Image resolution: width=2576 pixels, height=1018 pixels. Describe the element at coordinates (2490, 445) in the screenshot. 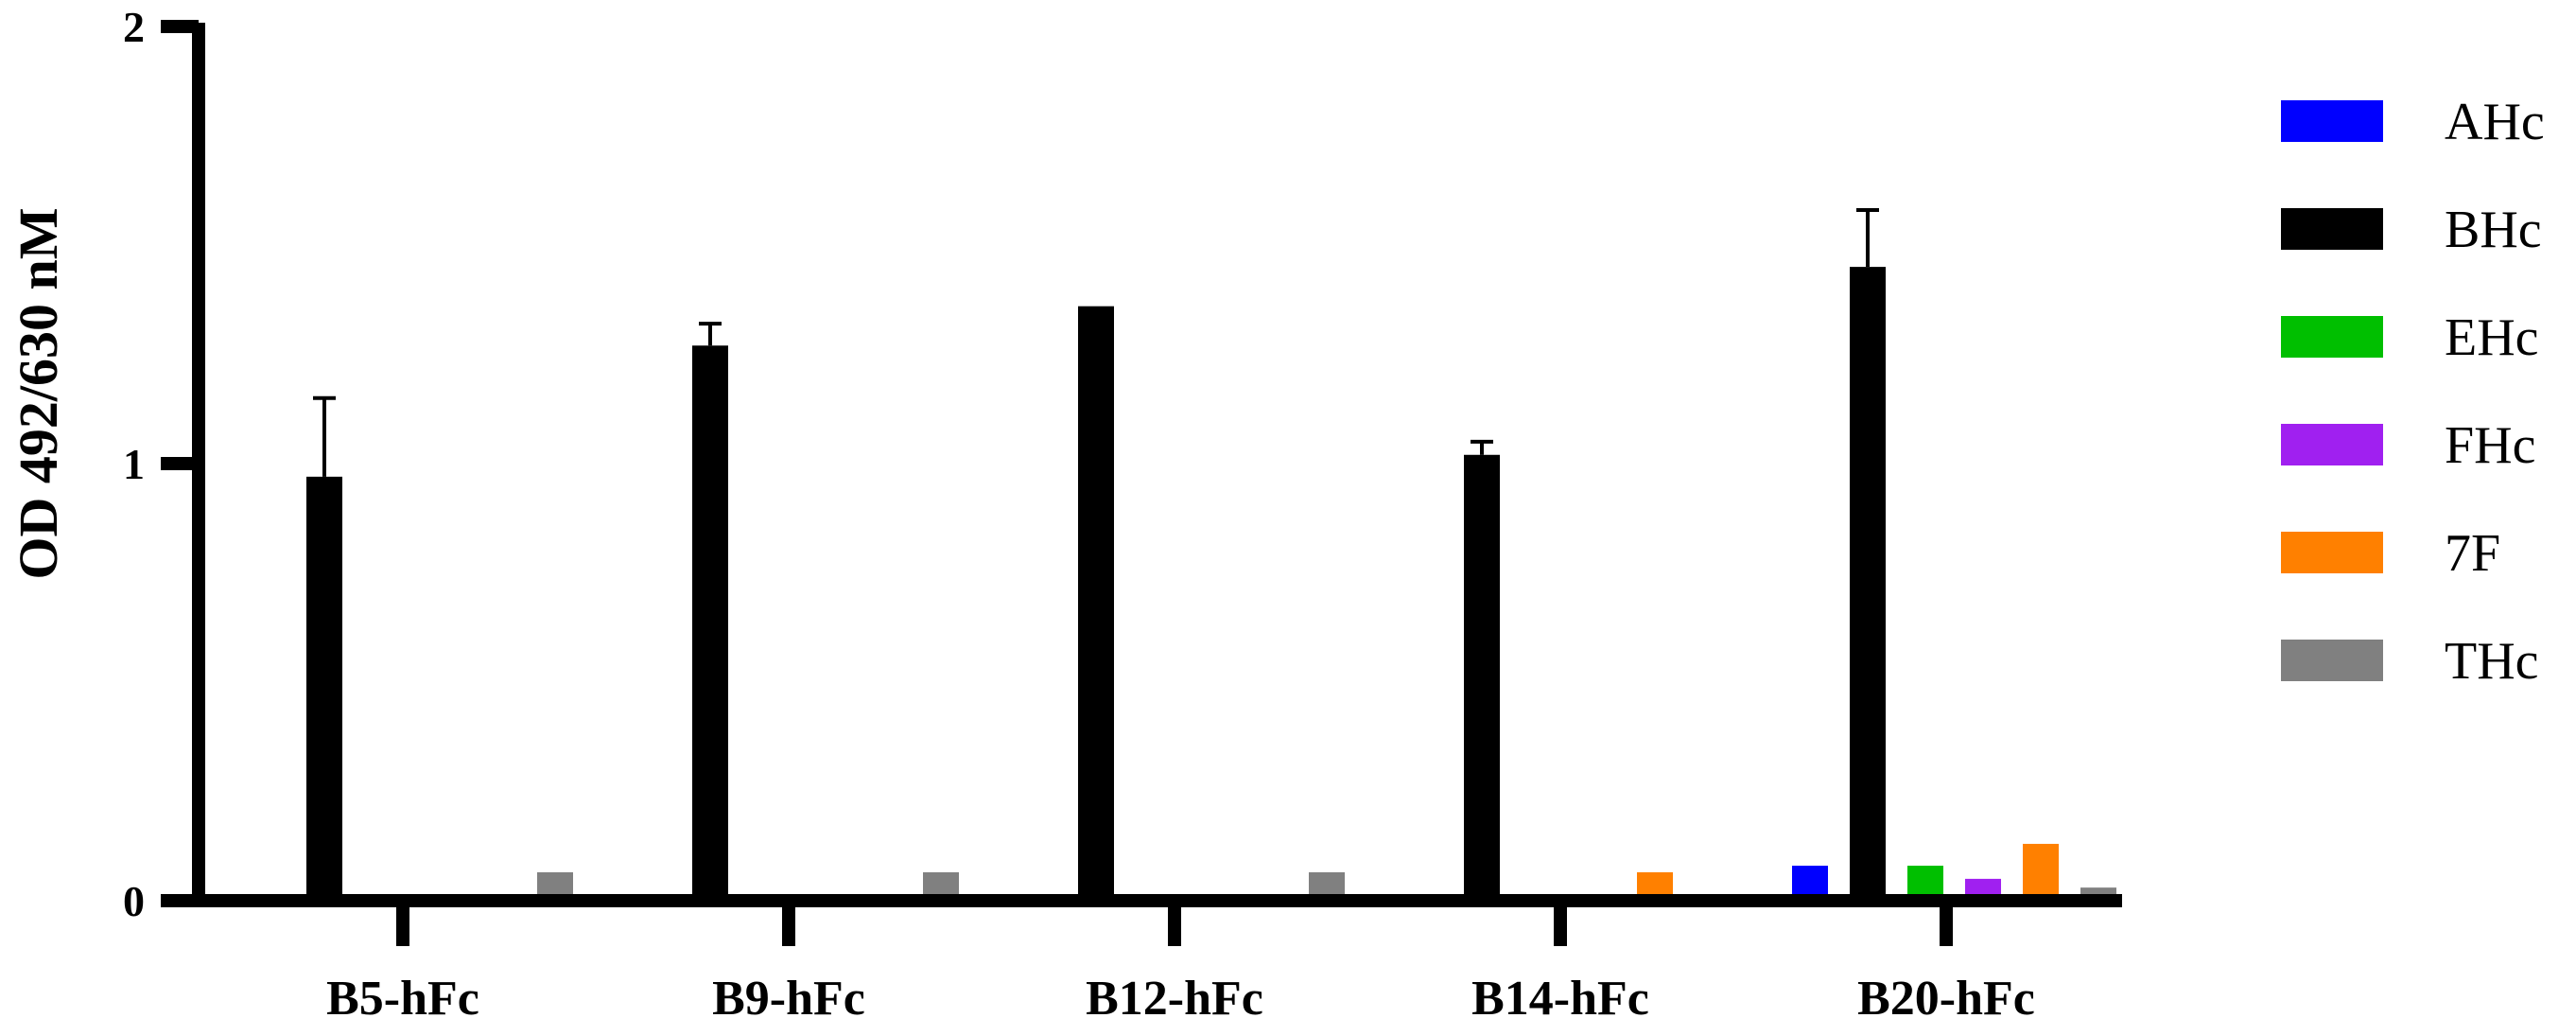

I see `legend-label: FHc` at that location.